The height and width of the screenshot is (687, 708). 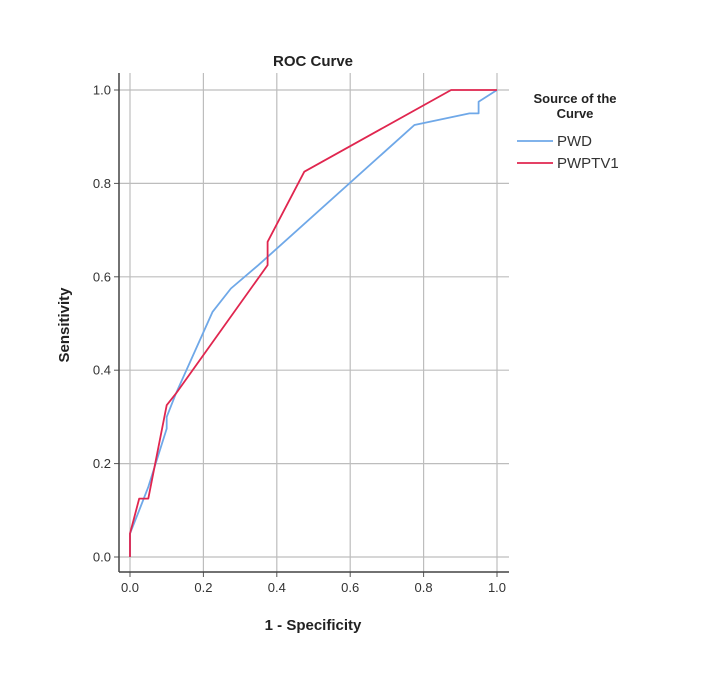 What do you see at coordinates (313, 587) in the screenshot?
I see `x-tick-labels: 0.0 0.2 0.4 0.6 0.8 1.0` at bounding box center [313, 587].